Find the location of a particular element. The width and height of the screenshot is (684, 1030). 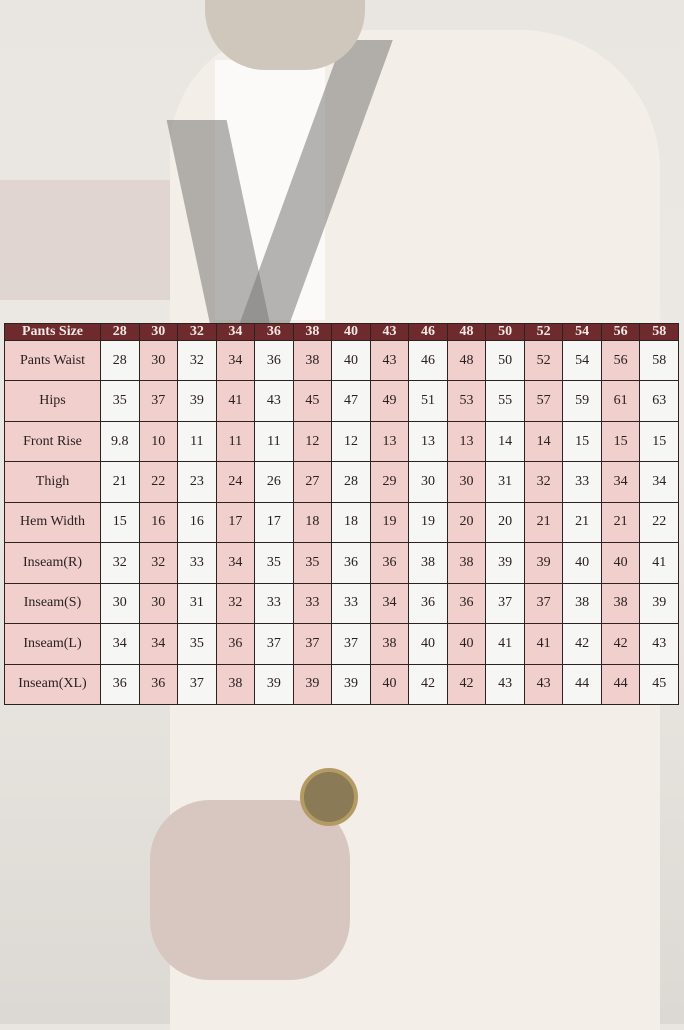

table-cell: 49 is located at coordinates (389, 401).